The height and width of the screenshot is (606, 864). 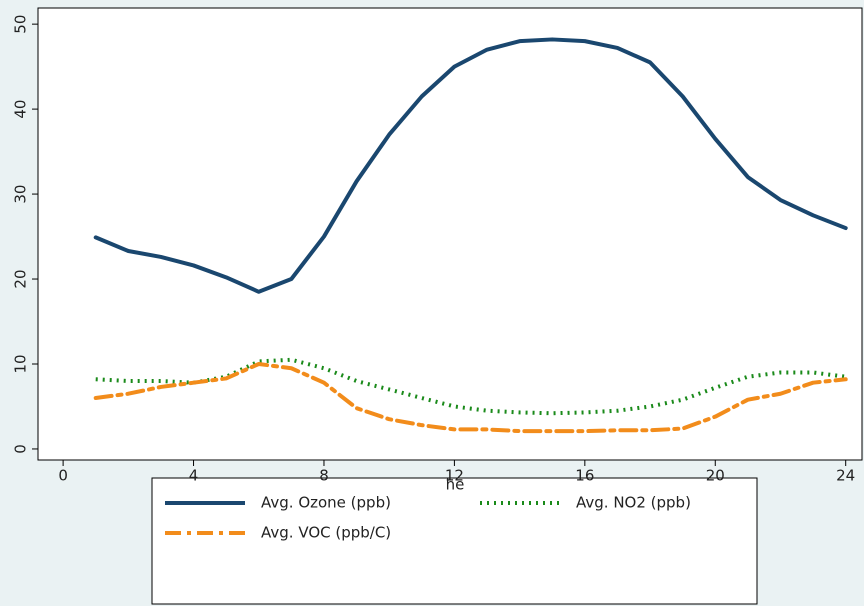 I want to click on x-axis-title: he, so click(x=455, y=485).